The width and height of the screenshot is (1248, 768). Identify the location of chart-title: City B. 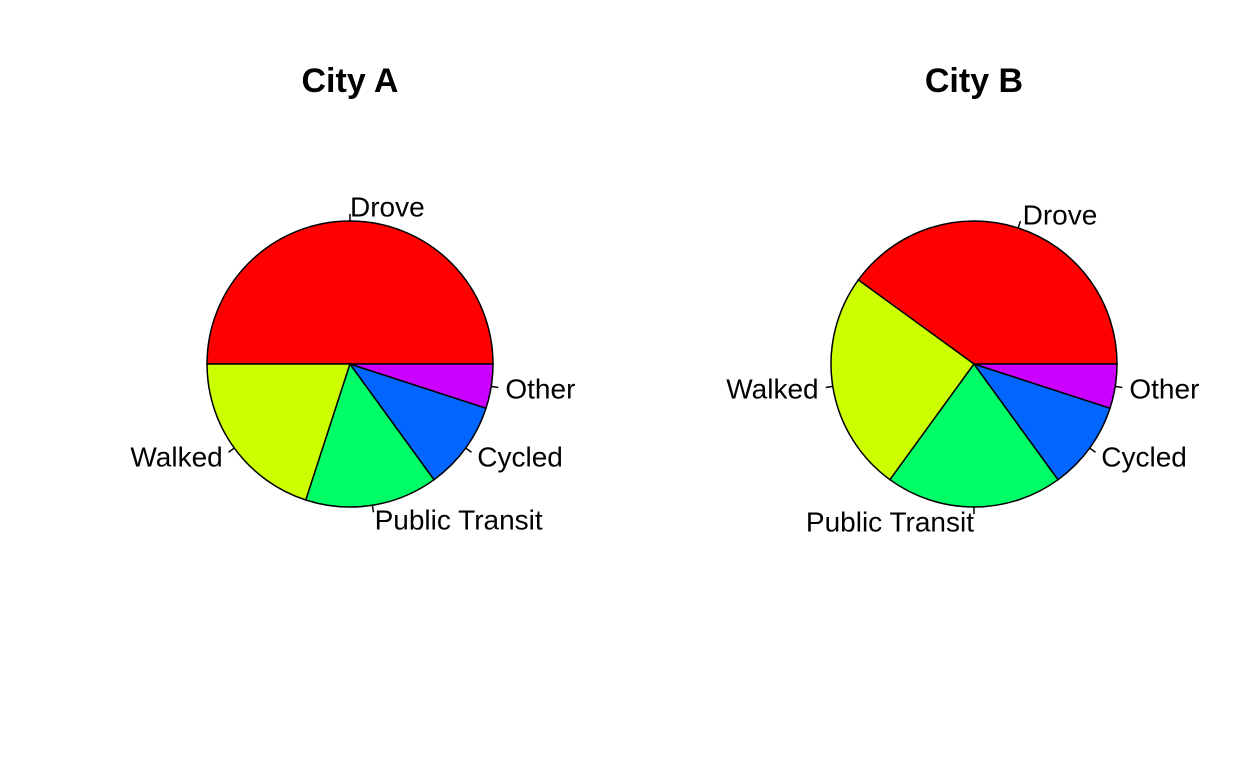
(974, 81).